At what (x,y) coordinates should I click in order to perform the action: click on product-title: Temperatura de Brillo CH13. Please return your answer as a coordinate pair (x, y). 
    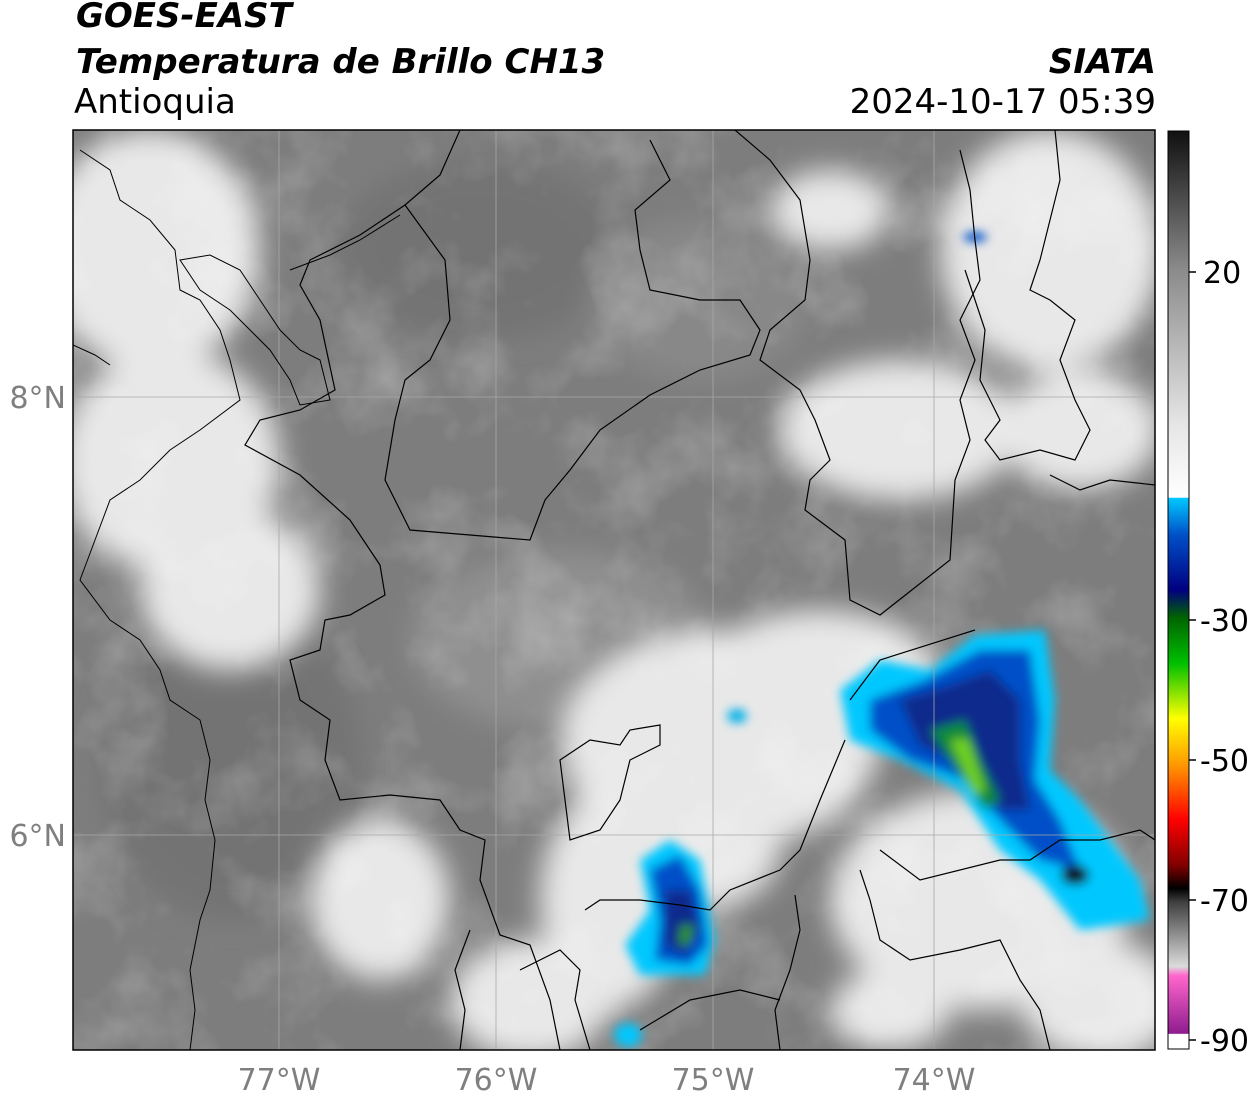
    Looking at the image, I should click on (341, 62).